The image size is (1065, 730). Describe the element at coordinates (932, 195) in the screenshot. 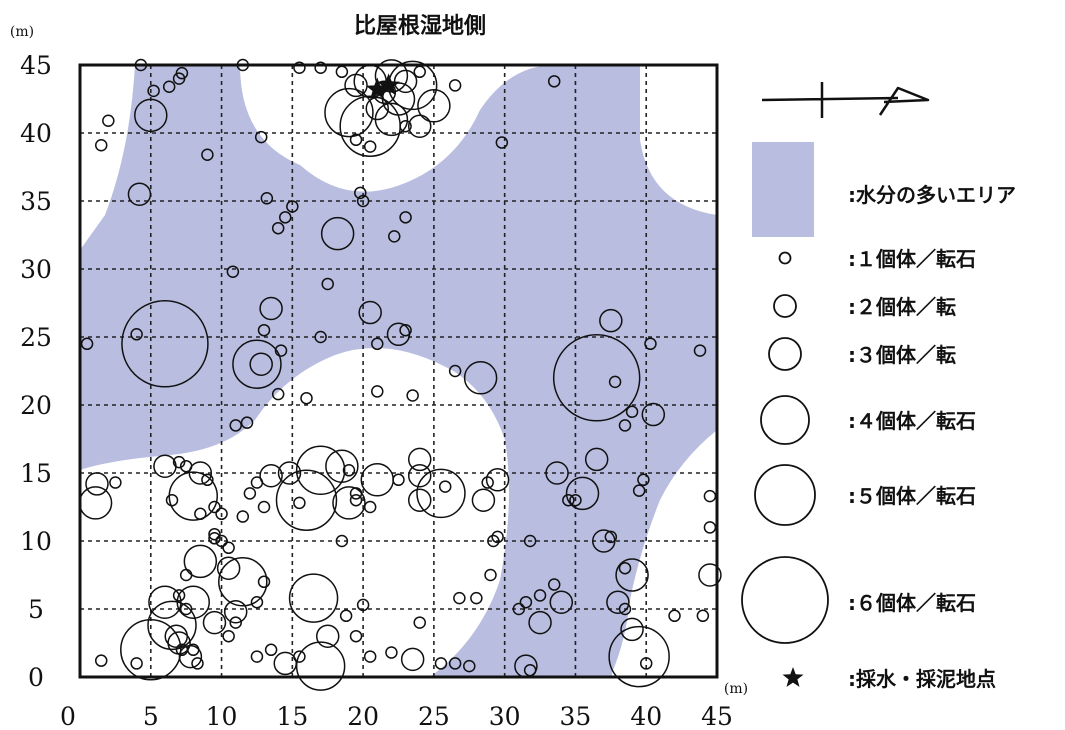

I see `legend-wet-area-label: :水分の多いエリア` at that location.